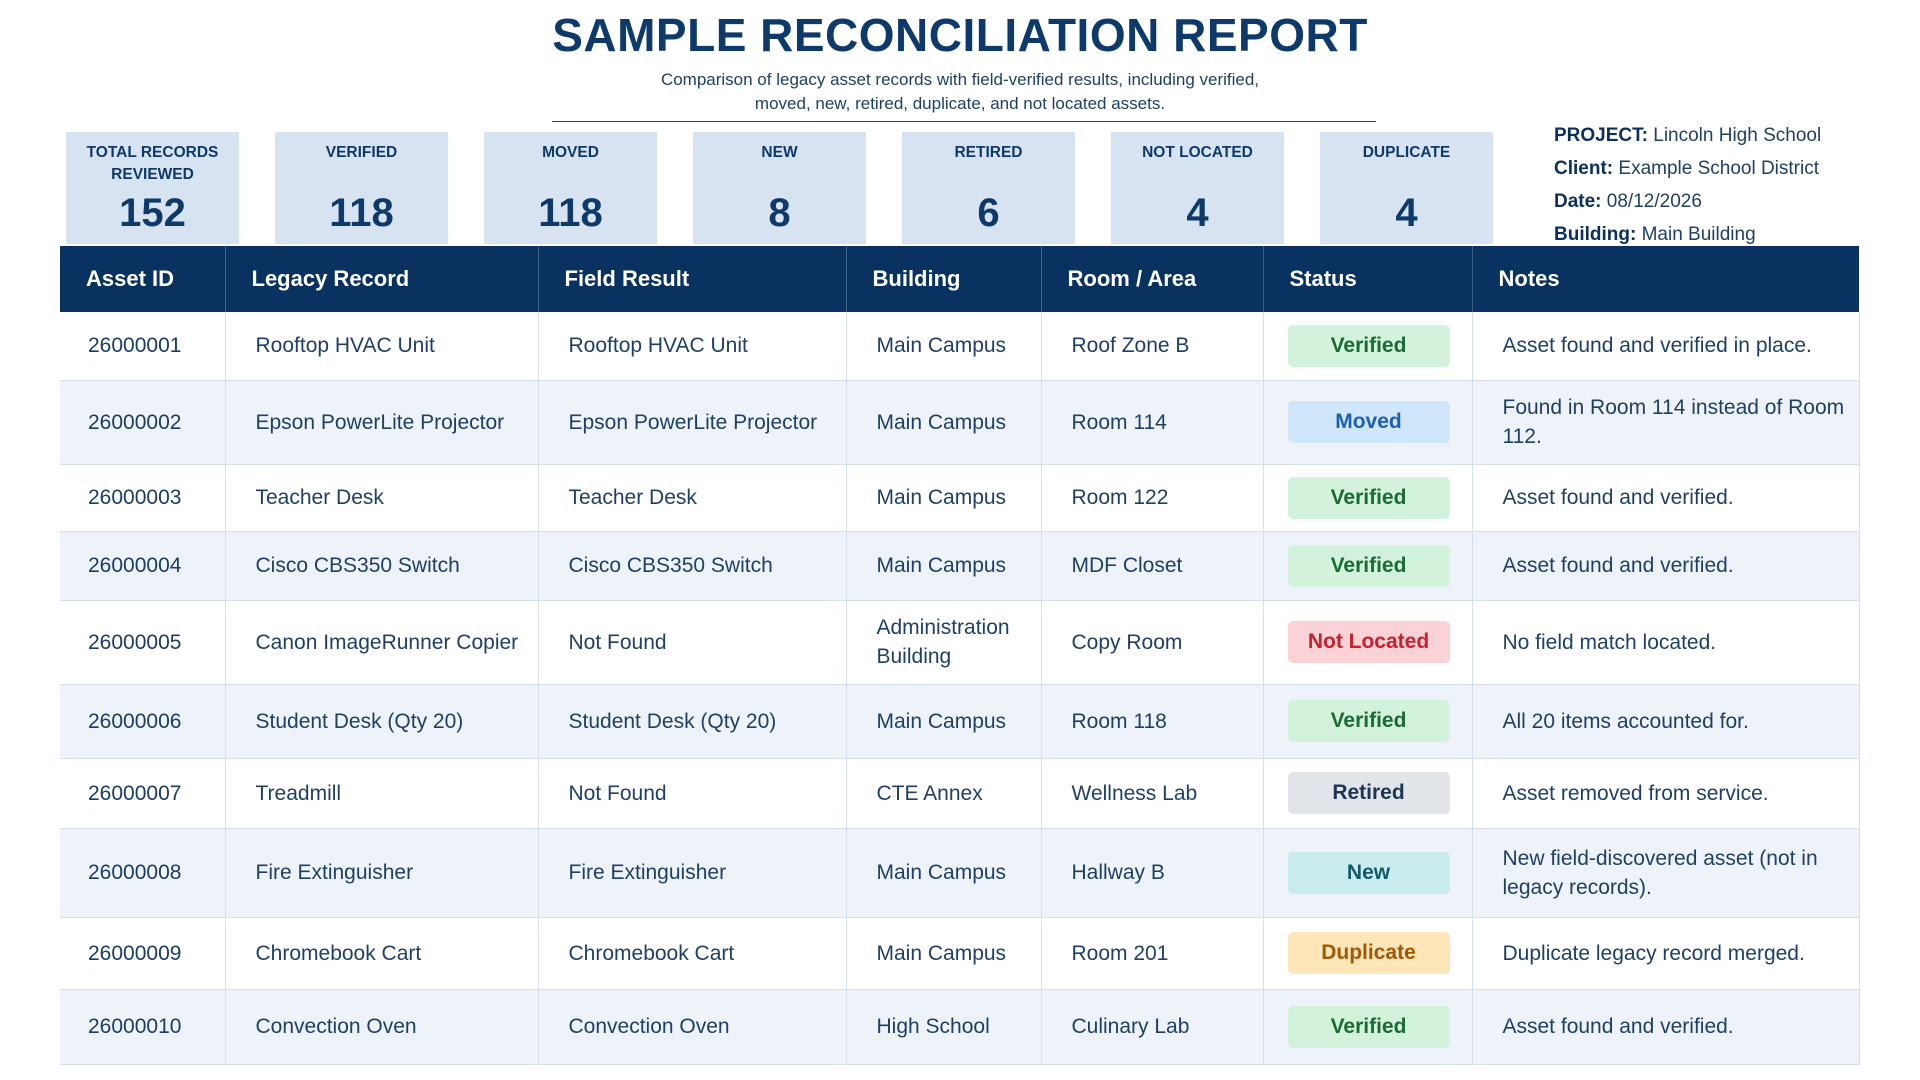  I want to click on cell-field-result: Teacher Desk, so click(692, 498).